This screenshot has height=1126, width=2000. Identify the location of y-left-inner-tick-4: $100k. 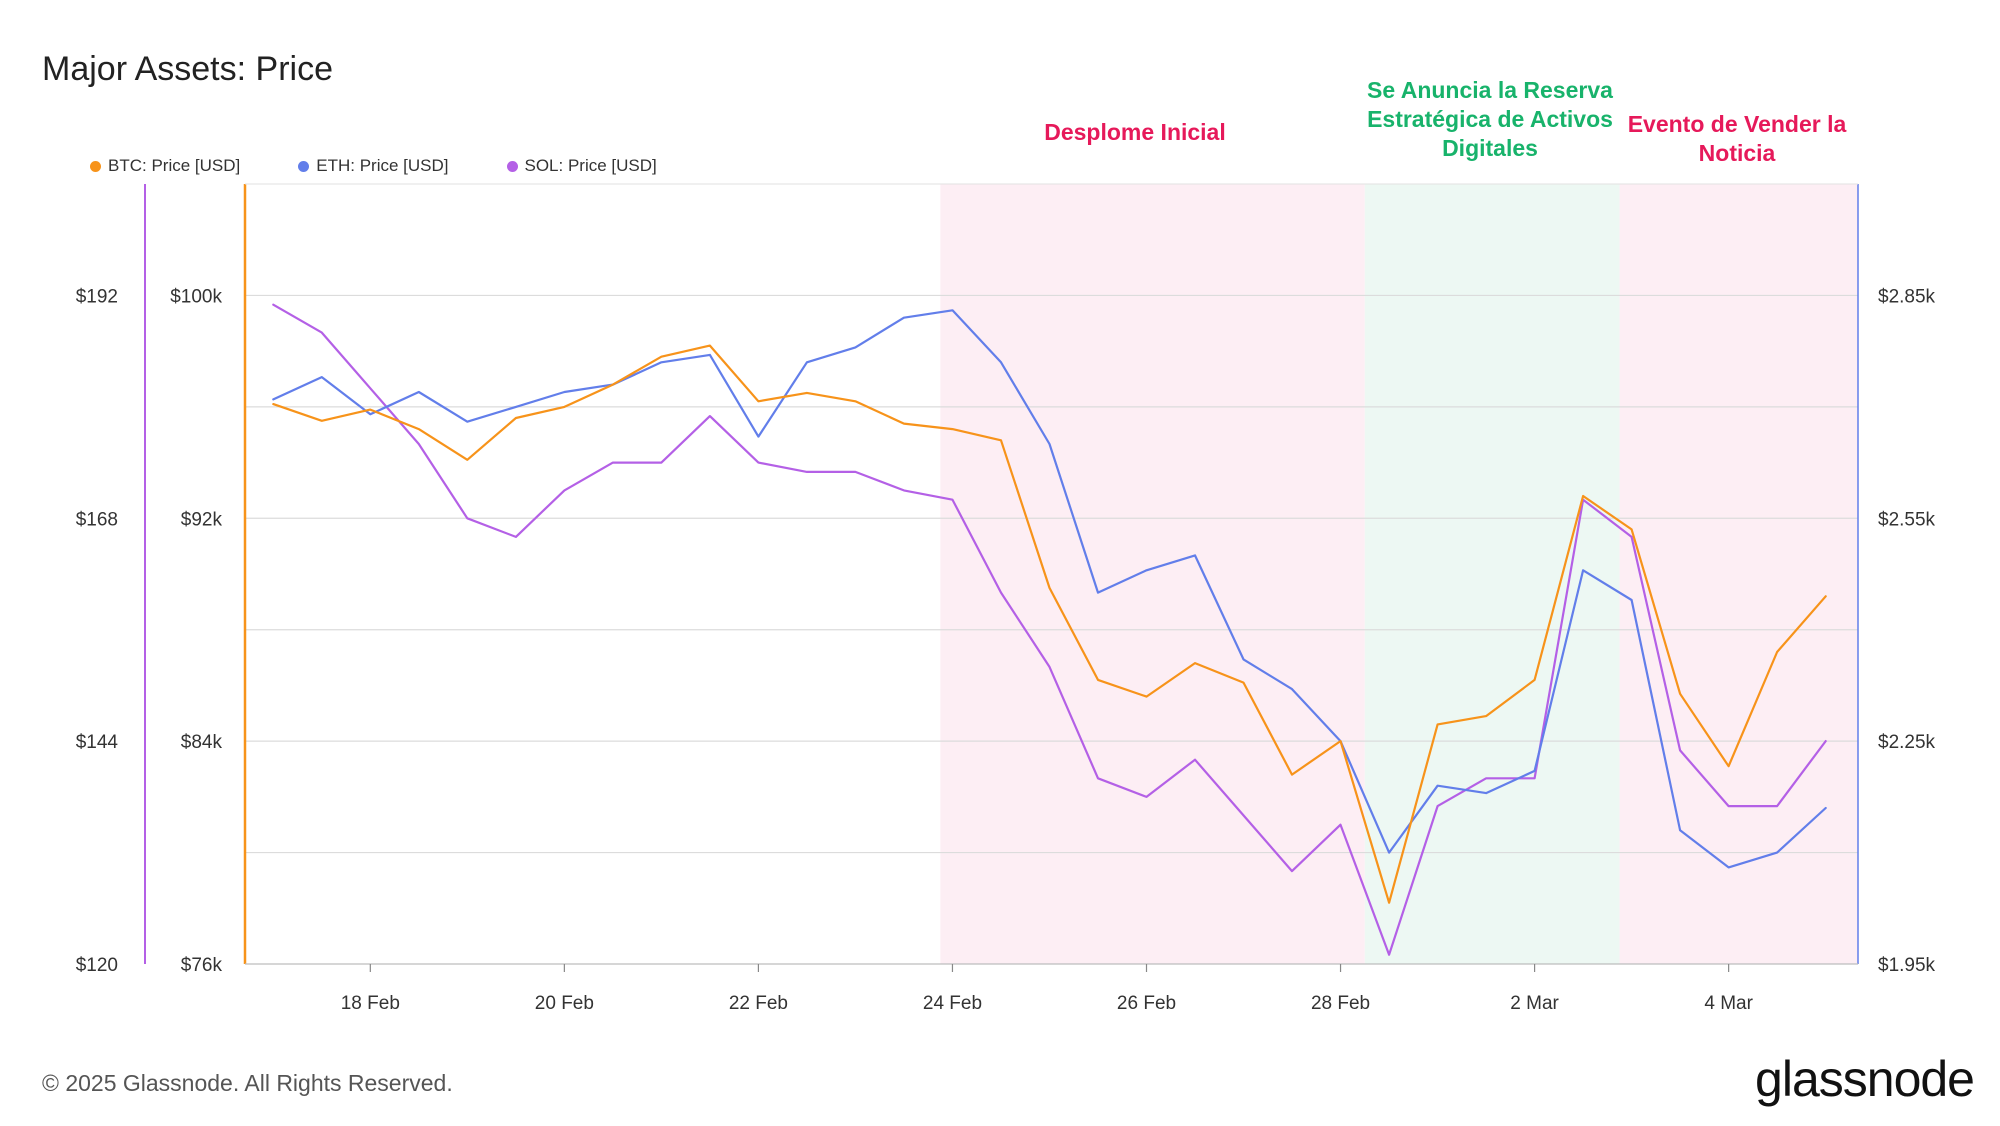
(196, 296).